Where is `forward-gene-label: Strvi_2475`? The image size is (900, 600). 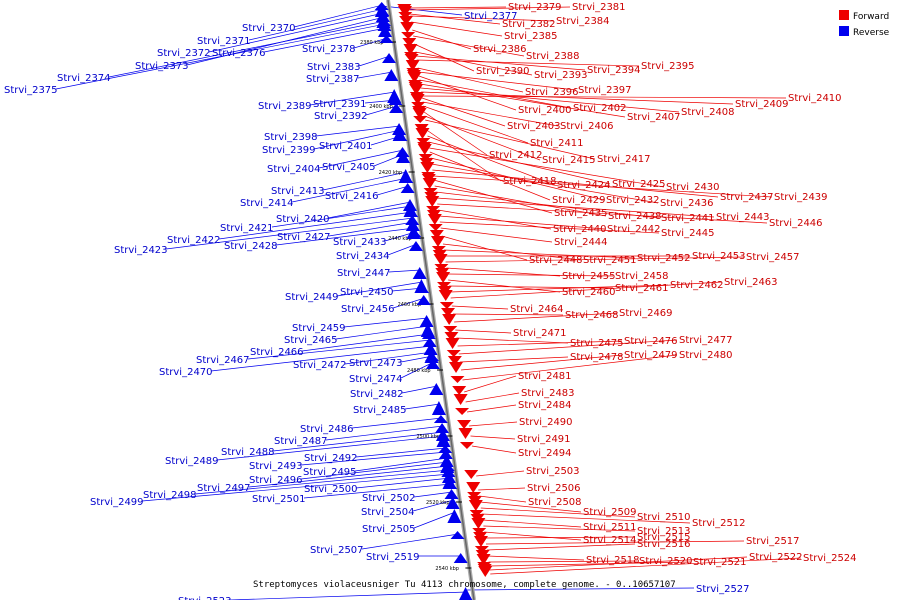
forward-gene-label: Strvi_2475 is located at coordinates (597, 343).